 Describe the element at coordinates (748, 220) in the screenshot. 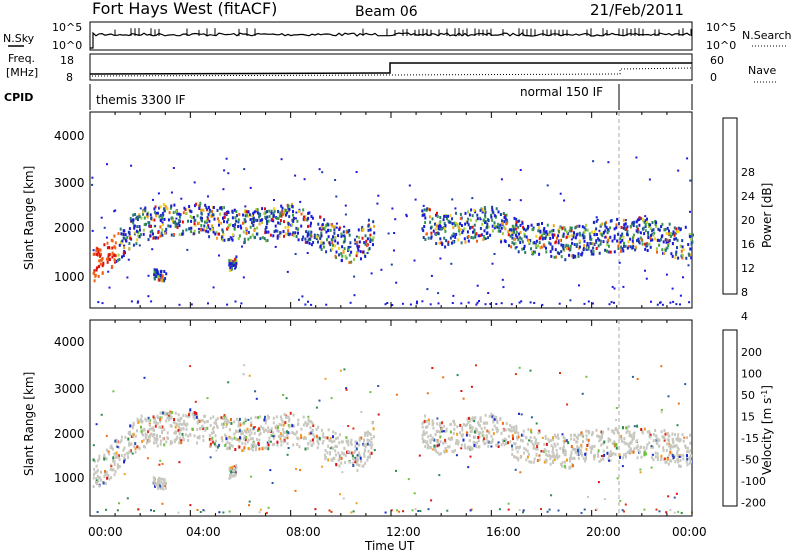

I see `colorbar-tick: 20` at that location.